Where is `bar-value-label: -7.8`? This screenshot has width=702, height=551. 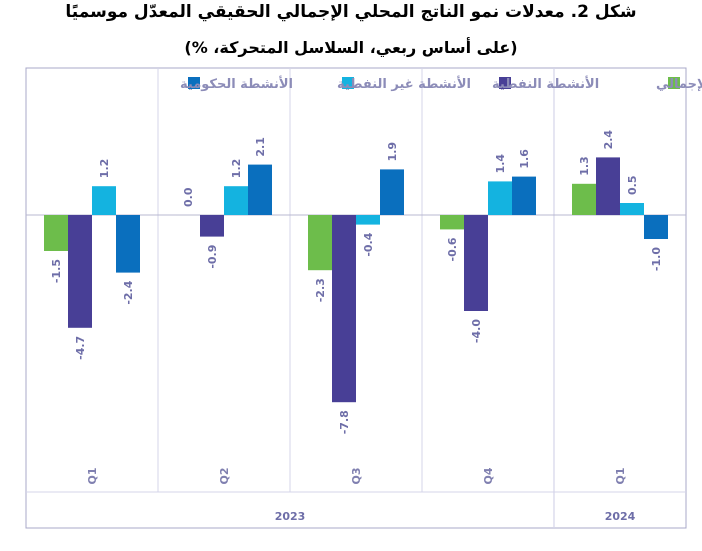
bar-value-label: -7.8 is located at coordinates (344, 422).